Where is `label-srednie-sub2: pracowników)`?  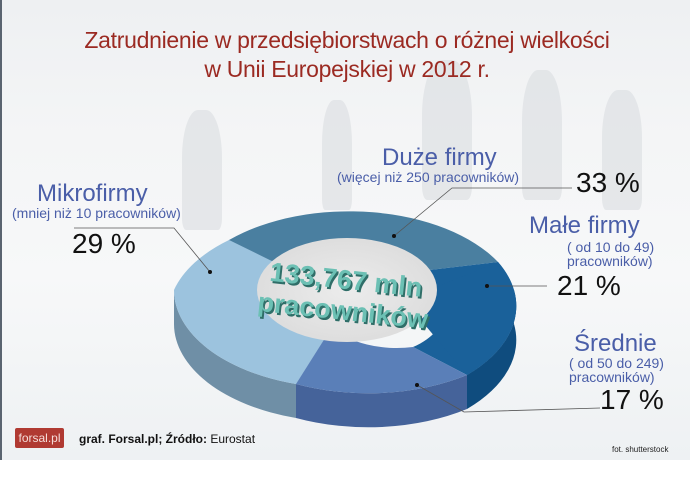 label-srednie-sub2: pracowników) is located at coordinates (612, 377).